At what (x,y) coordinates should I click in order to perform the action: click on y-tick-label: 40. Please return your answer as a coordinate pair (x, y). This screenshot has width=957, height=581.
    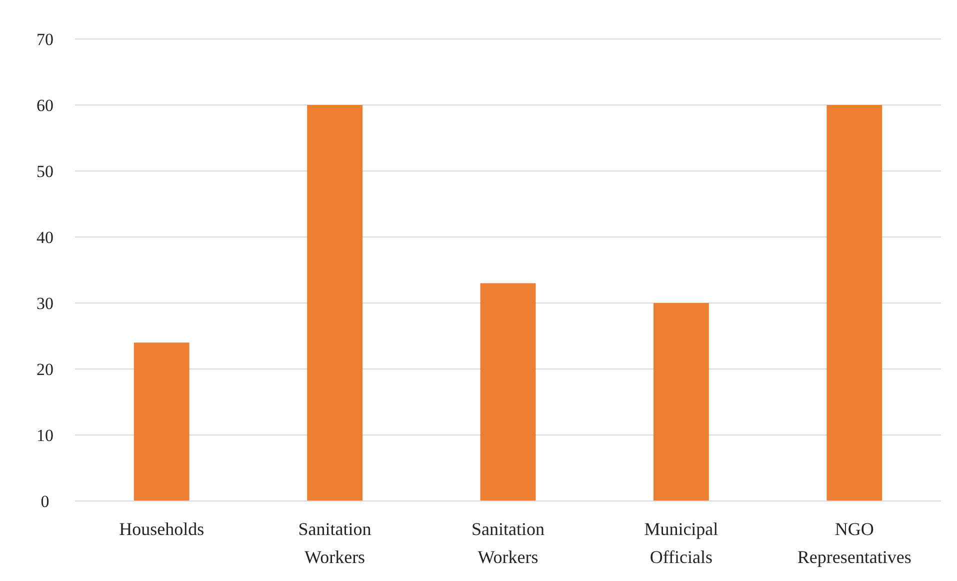
    Looking at the image, I should click on (45, 237).